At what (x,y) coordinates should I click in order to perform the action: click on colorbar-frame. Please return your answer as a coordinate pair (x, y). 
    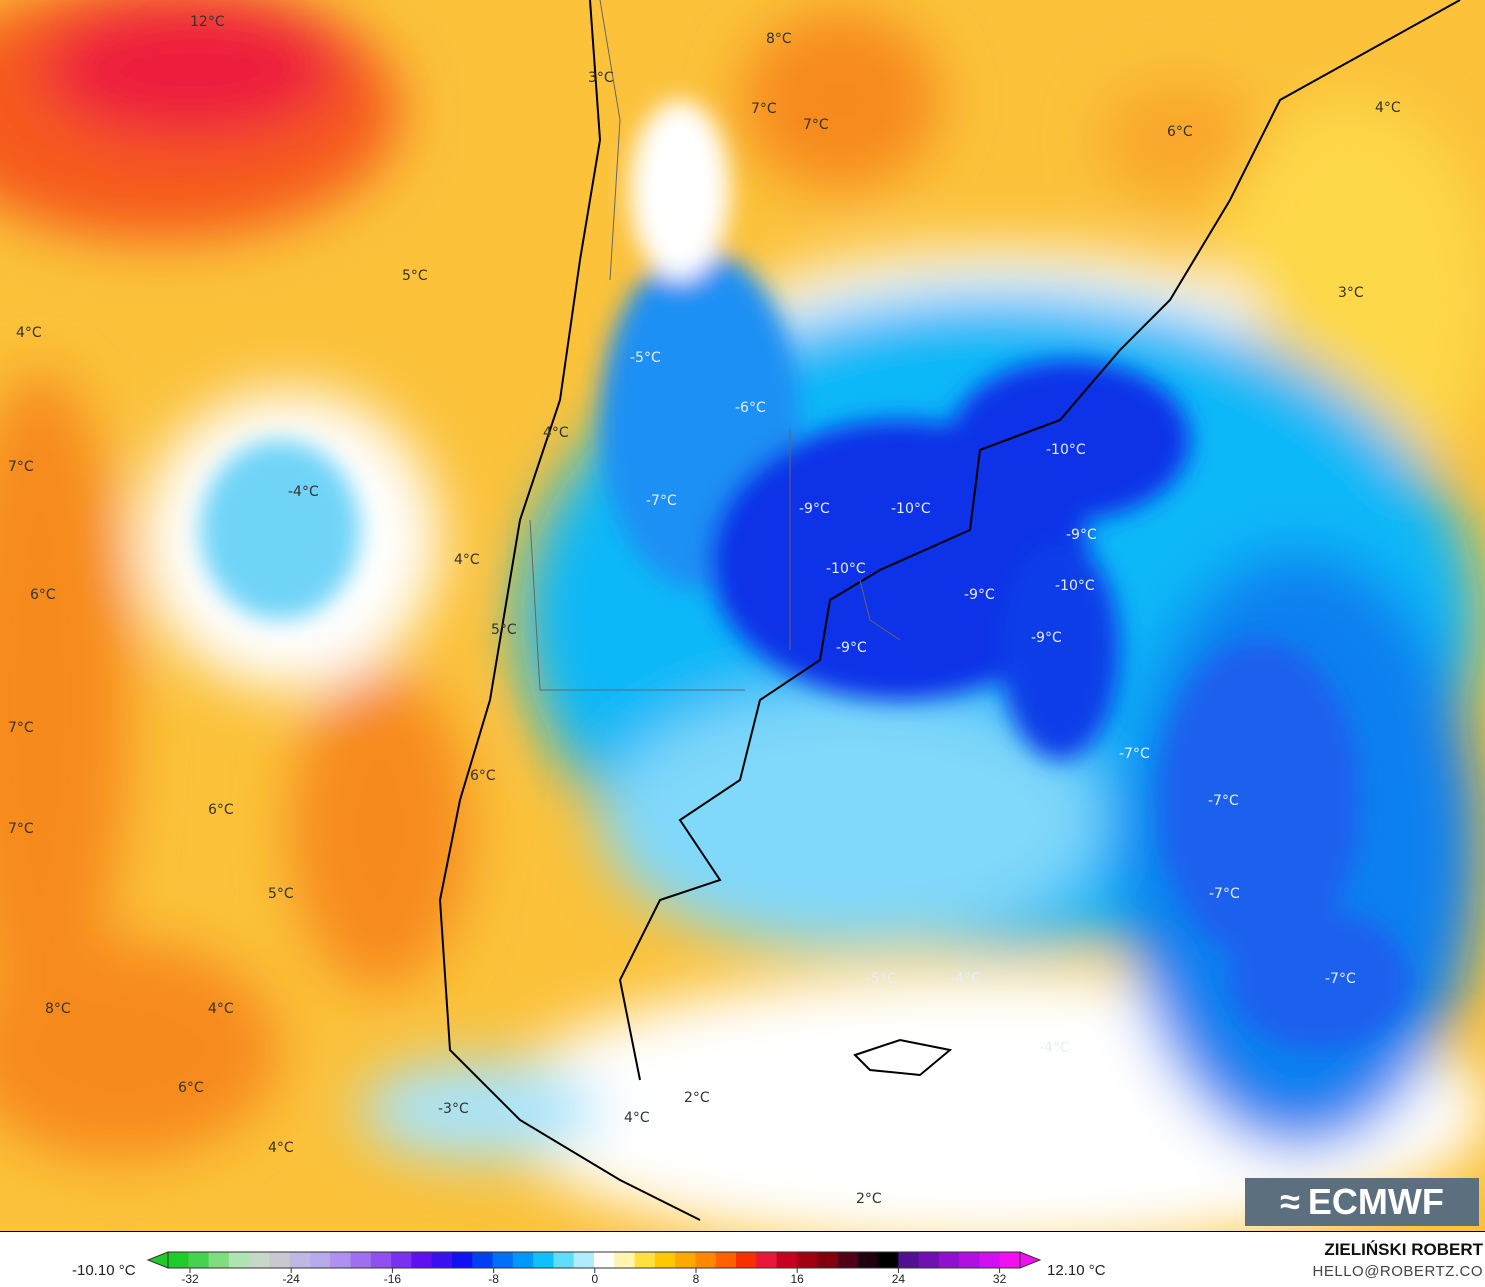
    Looking at the image, I should click on (594, 1260).